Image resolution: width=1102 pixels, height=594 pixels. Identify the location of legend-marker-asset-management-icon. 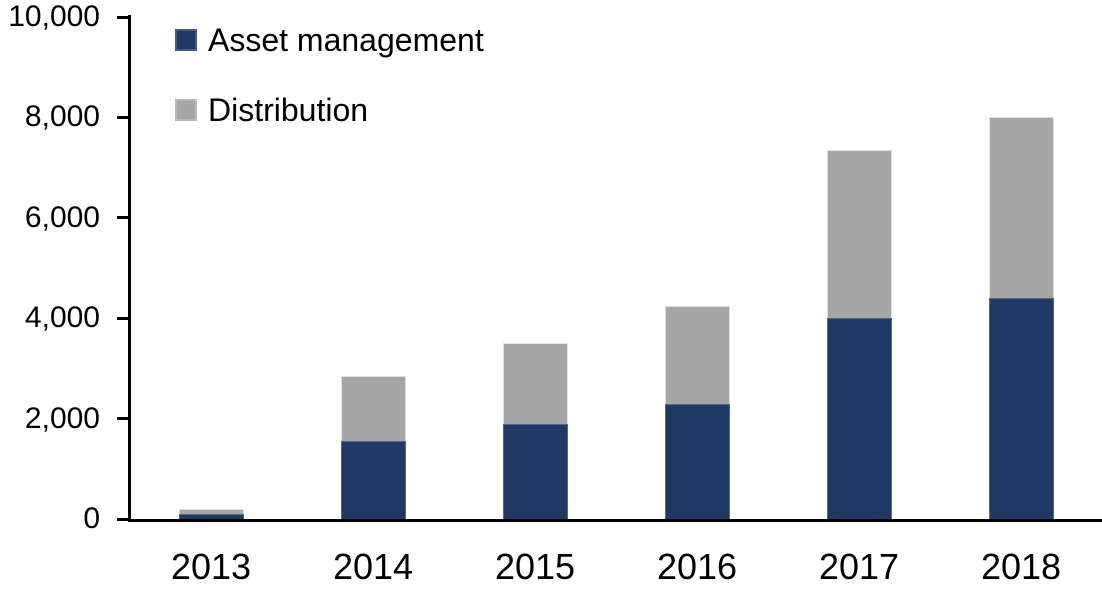
(186, 40).